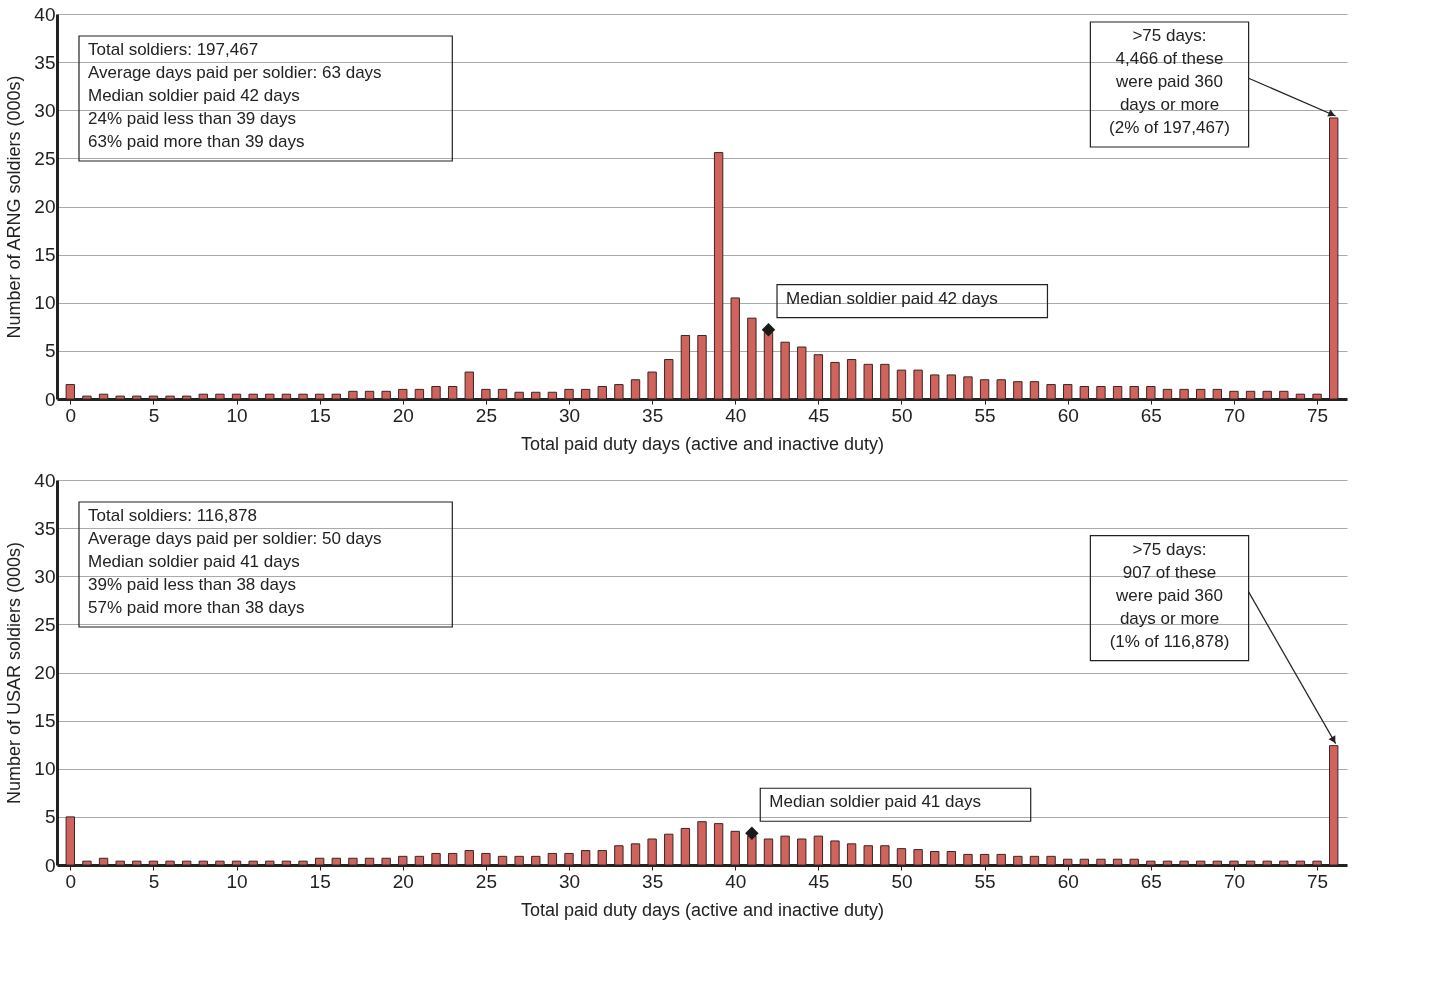  What do you see at coordinates (45, 303) in the screenshot?
I see `y-tick-label: 10` at bounding box center [45, 303].